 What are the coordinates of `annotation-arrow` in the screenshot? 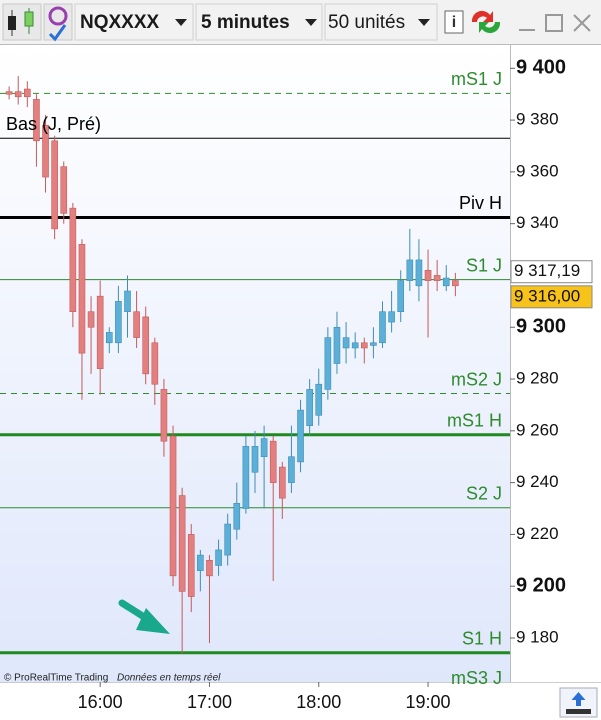 It's located at (144, 616).